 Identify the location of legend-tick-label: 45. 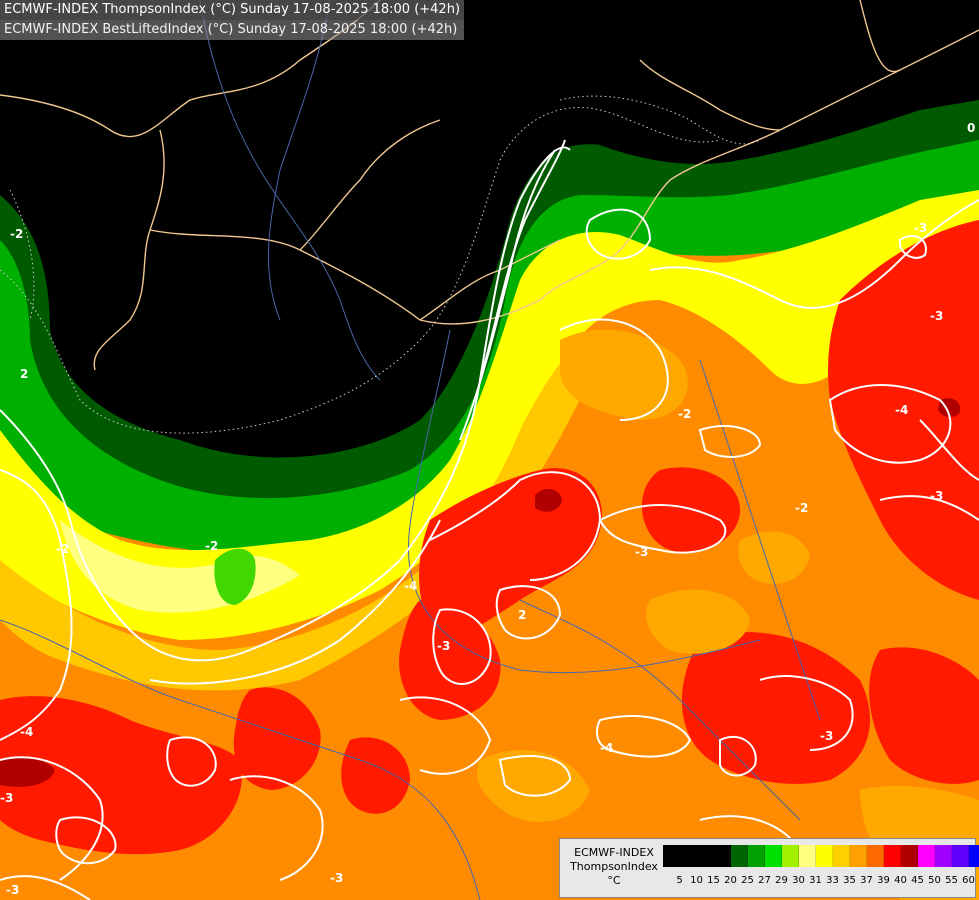
(917, 880).